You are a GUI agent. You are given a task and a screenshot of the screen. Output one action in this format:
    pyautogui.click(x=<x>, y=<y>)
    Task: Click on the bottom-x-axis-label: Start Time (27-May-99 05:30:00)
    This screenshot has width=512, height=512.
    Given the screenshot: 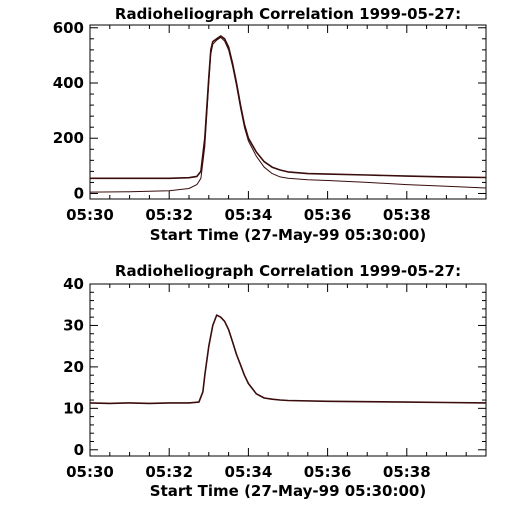 What is the action you would take?
    pyautogui.click(x=288, y=491)
    